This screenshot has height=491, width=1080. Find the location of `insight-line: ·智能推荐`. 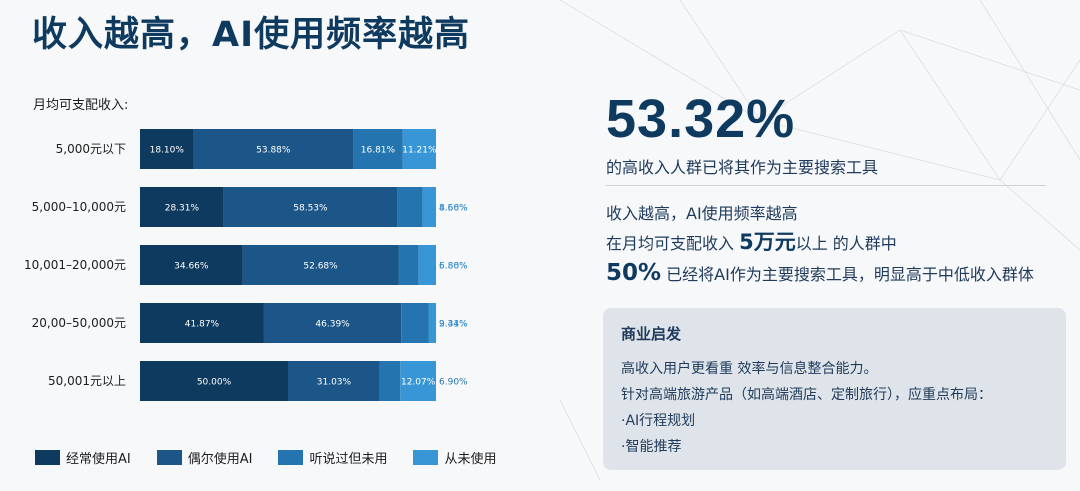

insight-line: ·智能推荐 is located at coordinates (651, 447).